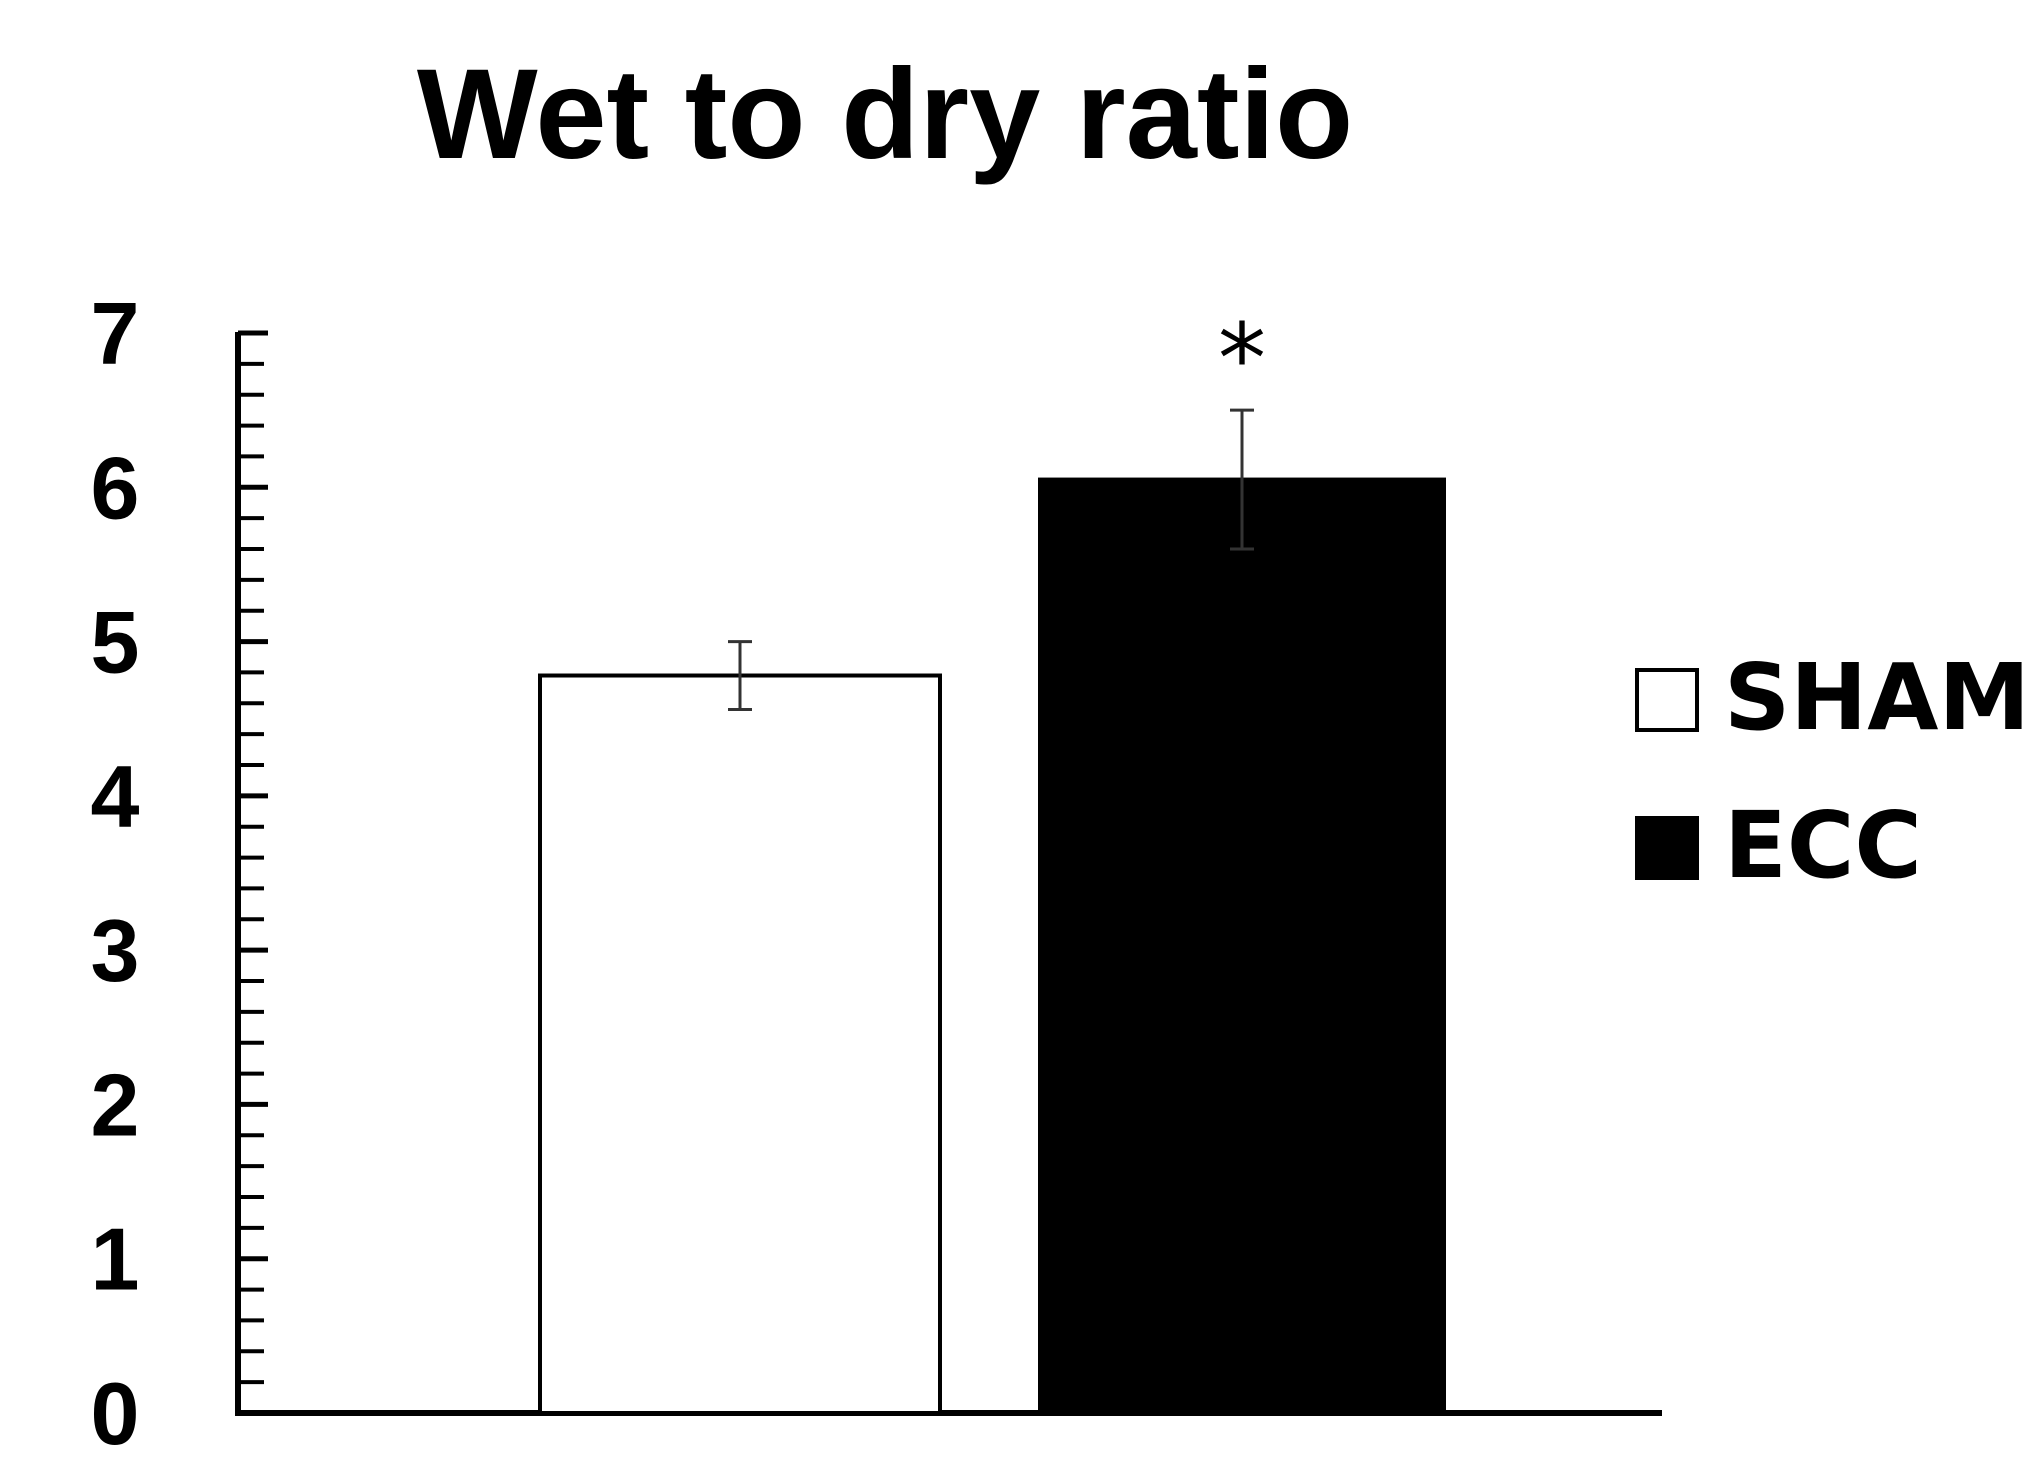  Describe the element at coordinates (115, 333) in the screenshot. I see `y-tick-label: 7` at that location.